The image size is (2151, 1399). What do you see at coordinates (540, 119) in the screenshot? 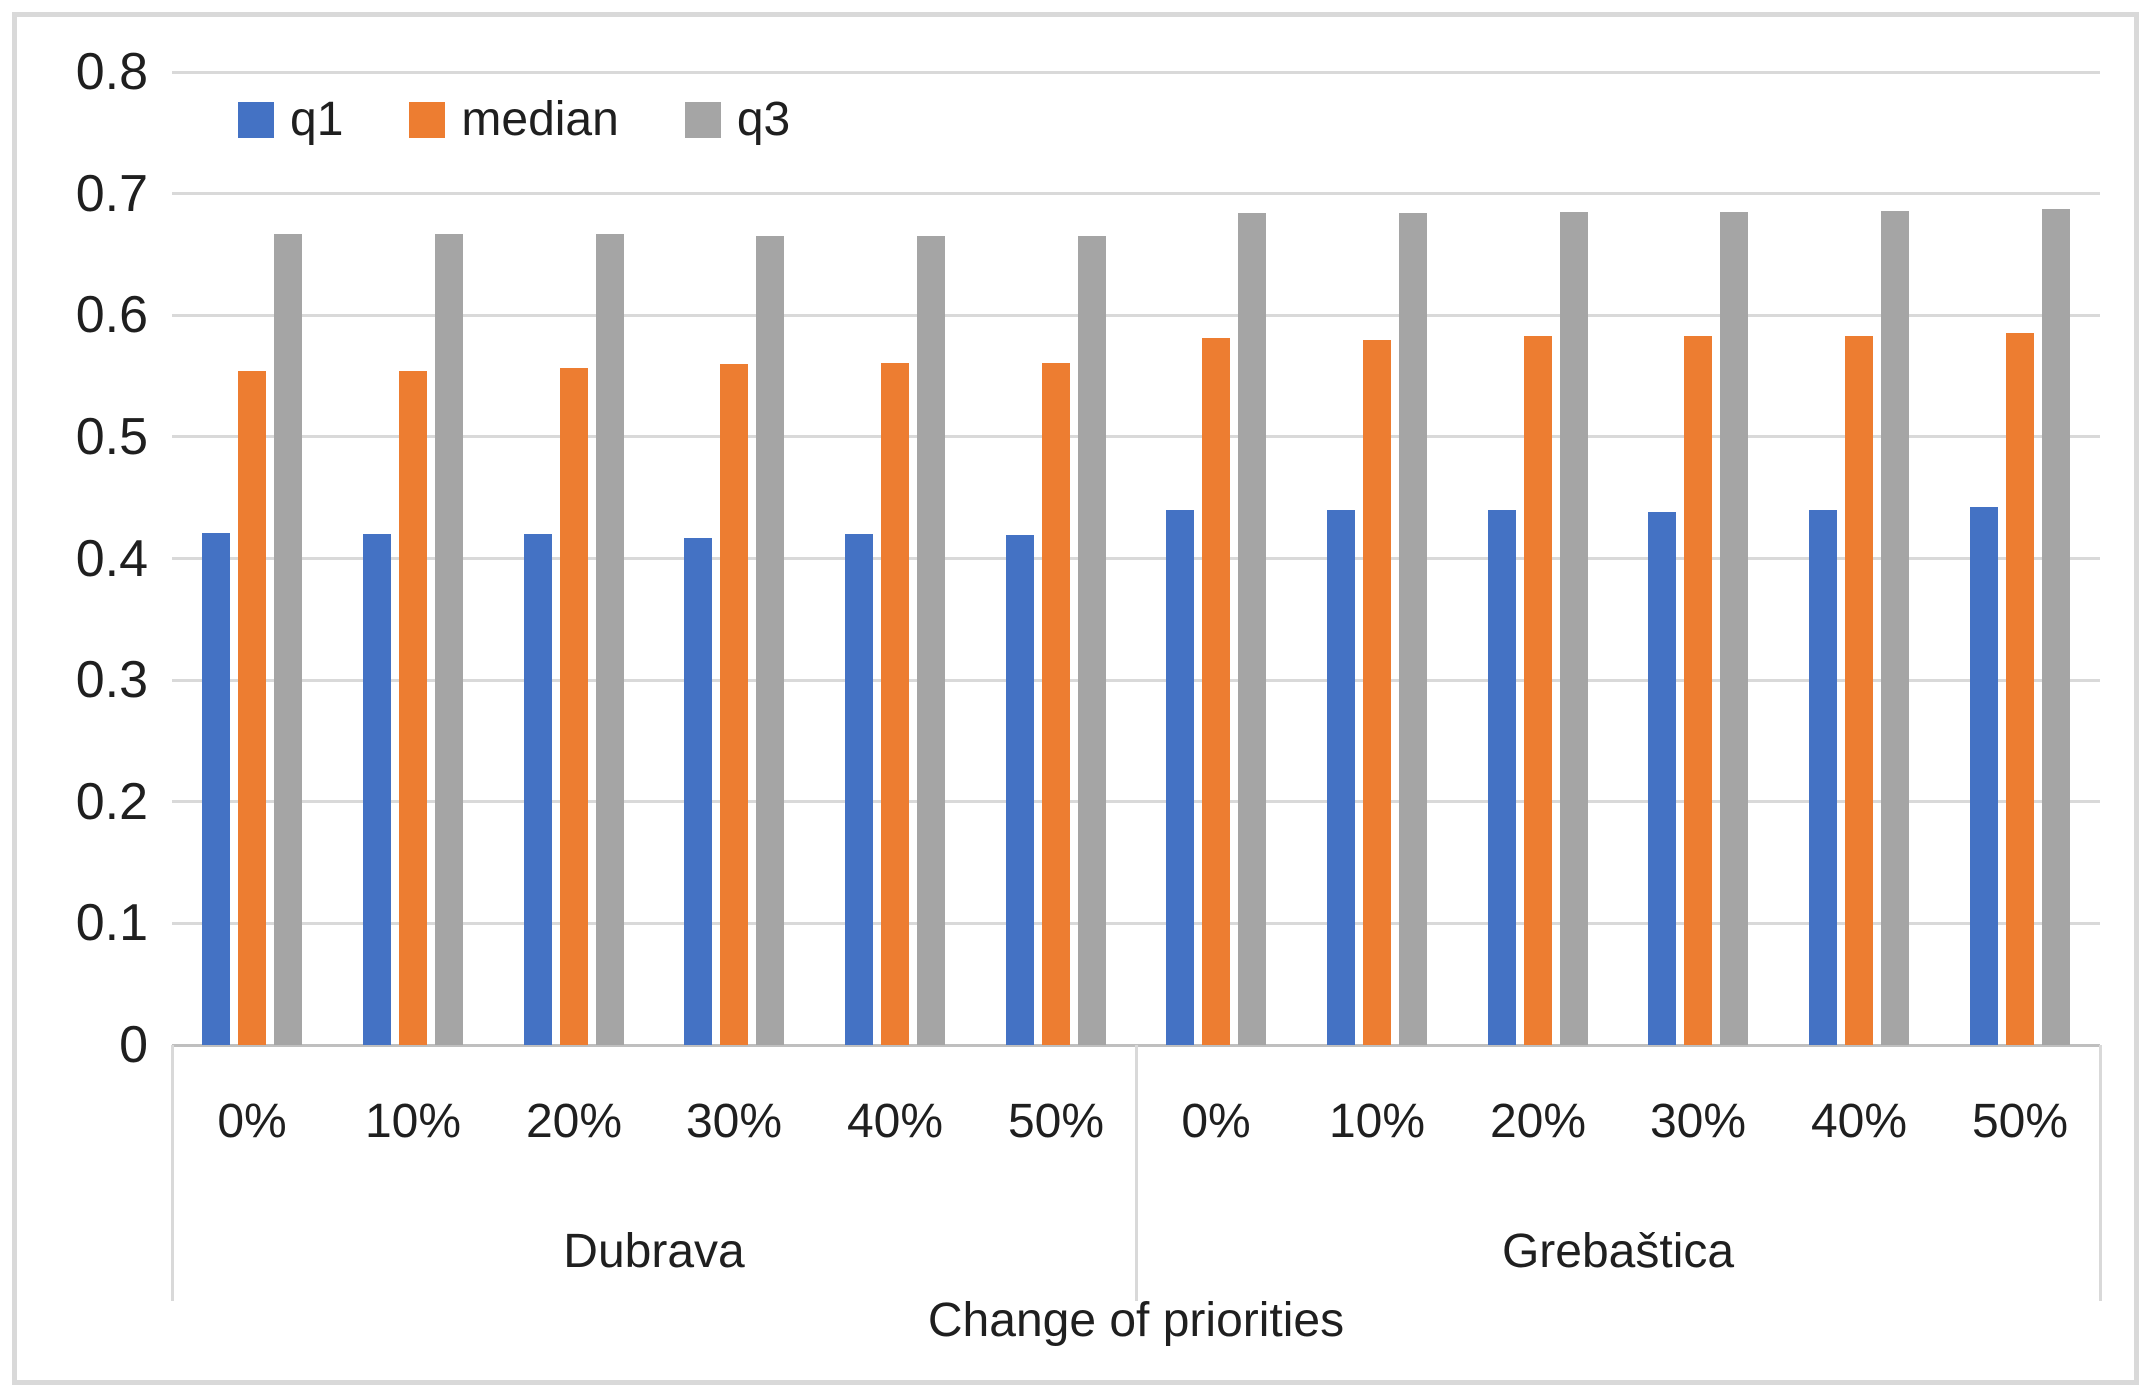
I see `legend-label: median` at bounding box center [540, 119].